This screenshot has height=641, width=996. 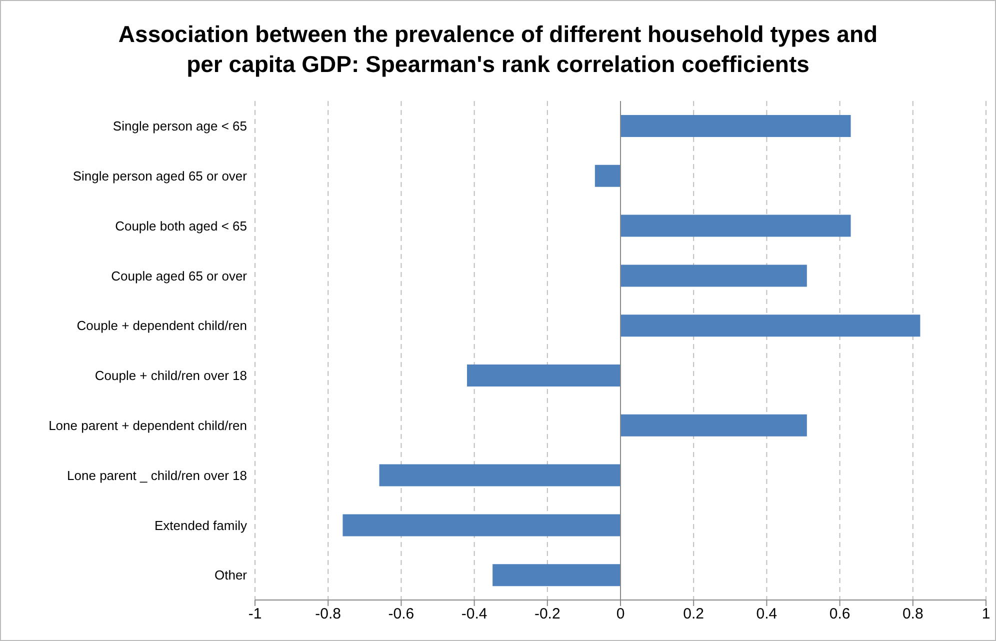 I want to click on y-tick-label: Lone parent _ child/ren over 18, so click(x=157, y=475).